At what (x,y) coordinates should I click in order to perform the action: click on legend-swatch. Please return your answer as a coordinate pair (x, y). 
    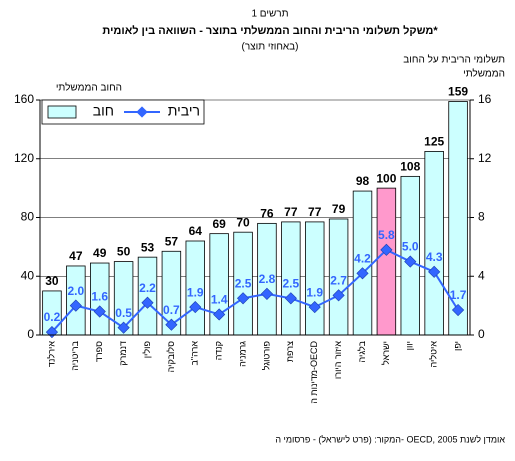
    Looking at the image, I should click on (62, 112).